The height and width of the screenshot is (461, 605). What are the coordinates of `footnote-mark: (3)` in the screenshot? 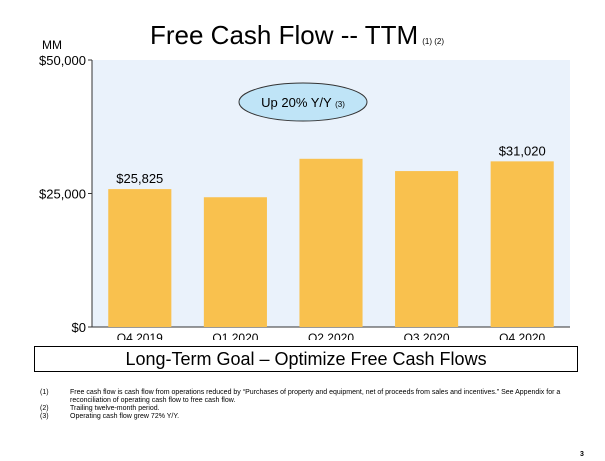 It's located at (44, 416).